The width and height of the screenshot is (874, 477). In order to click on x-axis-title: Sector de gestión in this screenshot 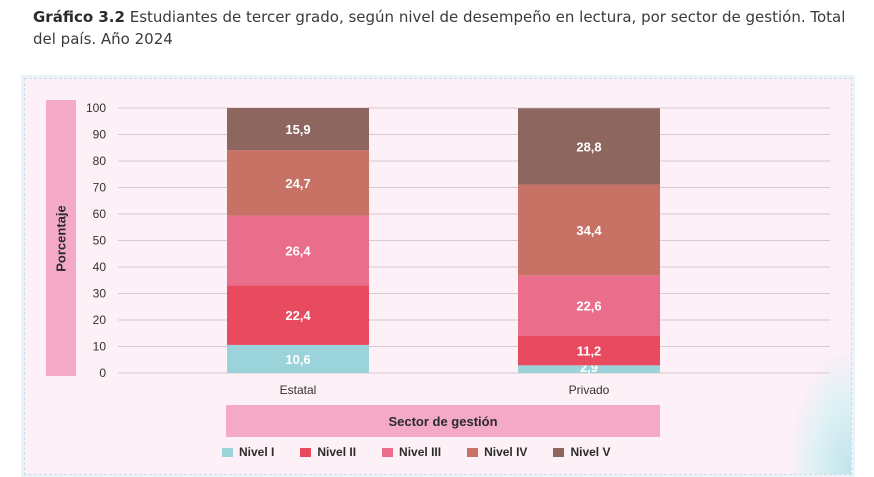, I will do `click(443, 421)`.